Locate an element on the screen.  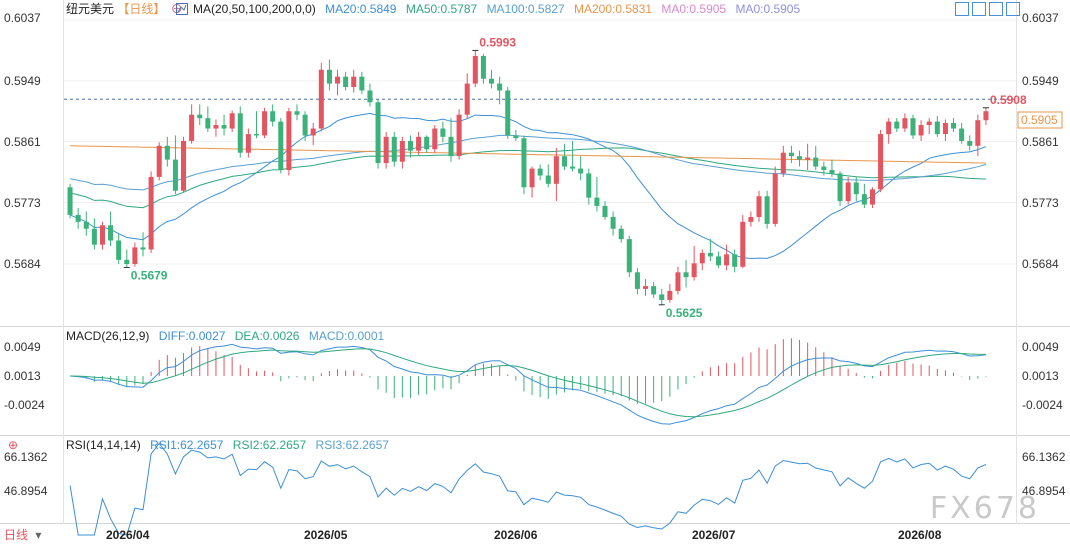
ma50-value: MA50:0.5787 is located at coordinates (442, 9).